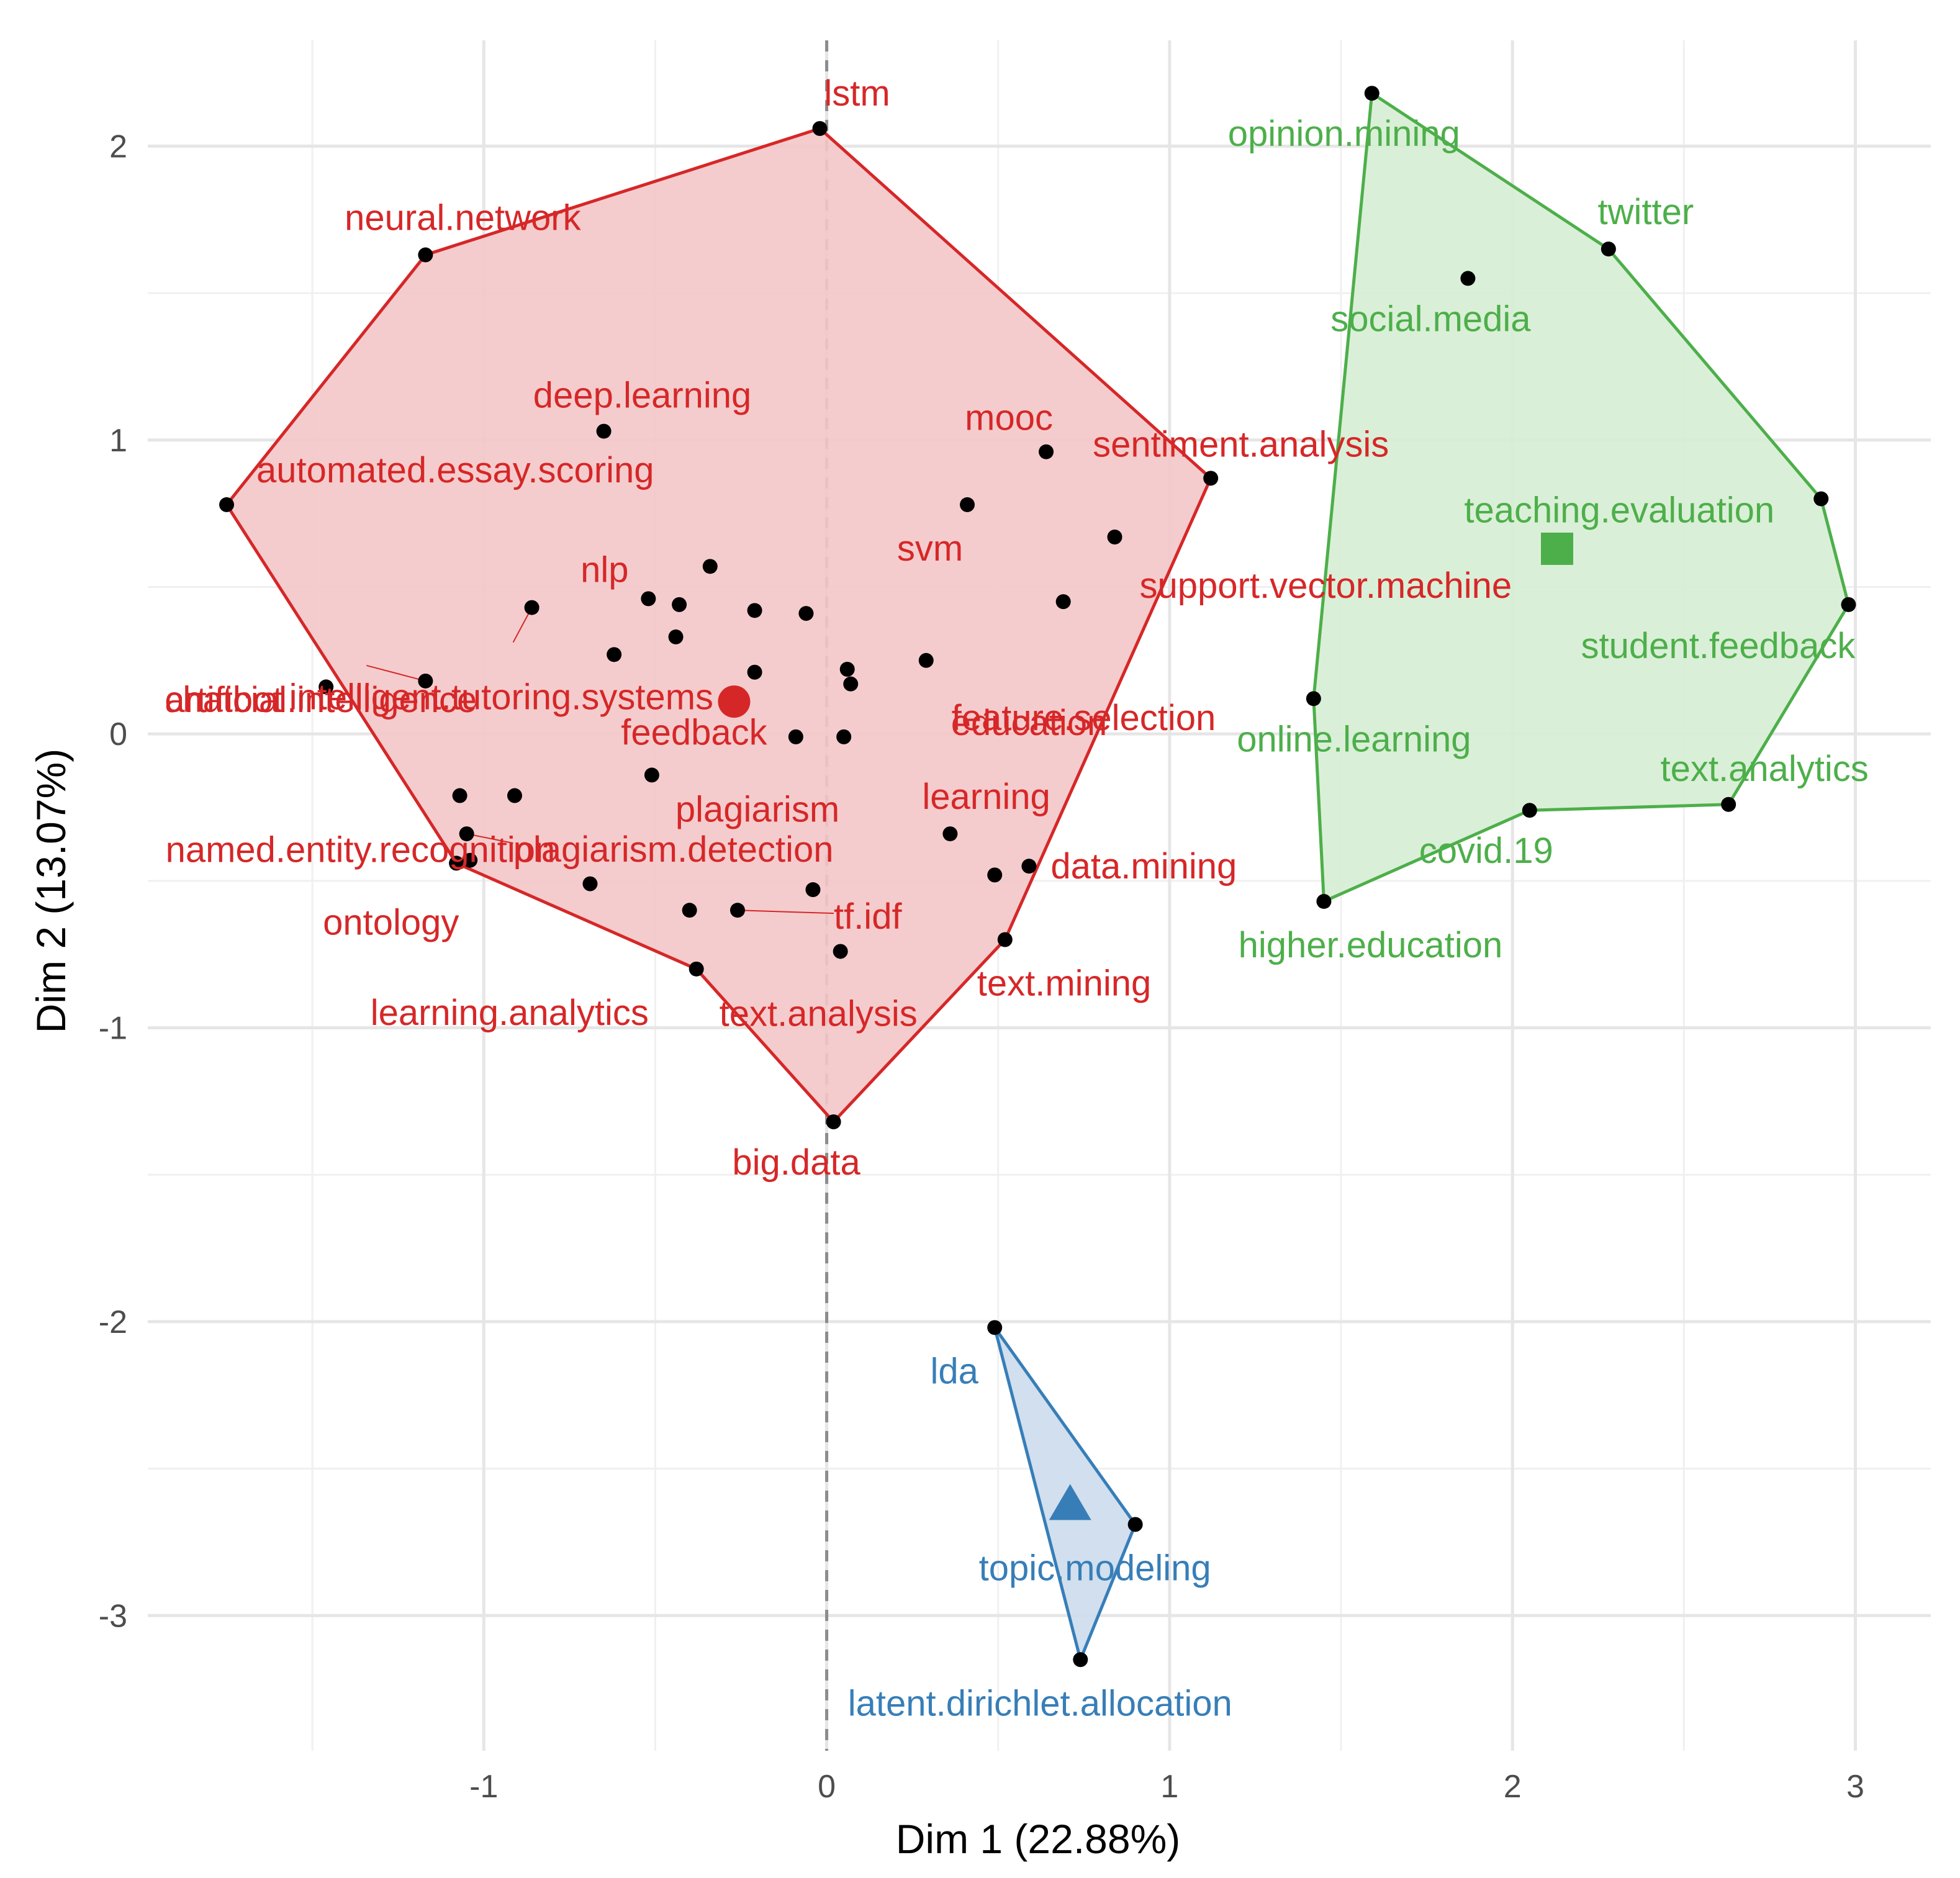 This screenshot has width=1960, height=1878. I want to click on point-ontology, so click(456, 863).